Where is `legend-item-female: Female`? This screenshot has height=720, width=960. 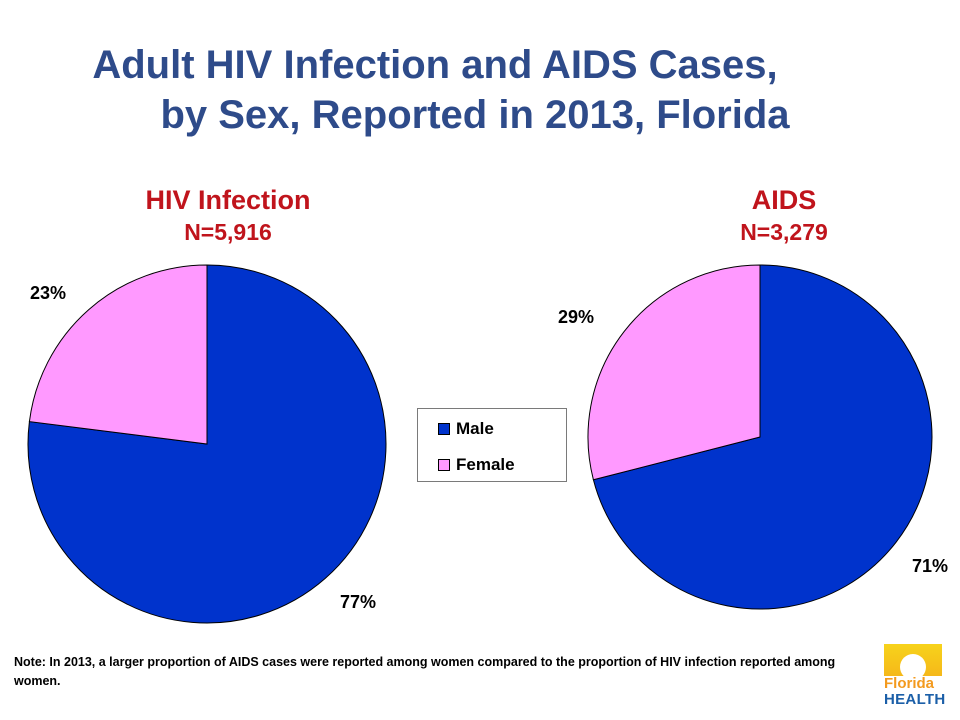 legend-item-female: Female is located at coordinates (476, 465).